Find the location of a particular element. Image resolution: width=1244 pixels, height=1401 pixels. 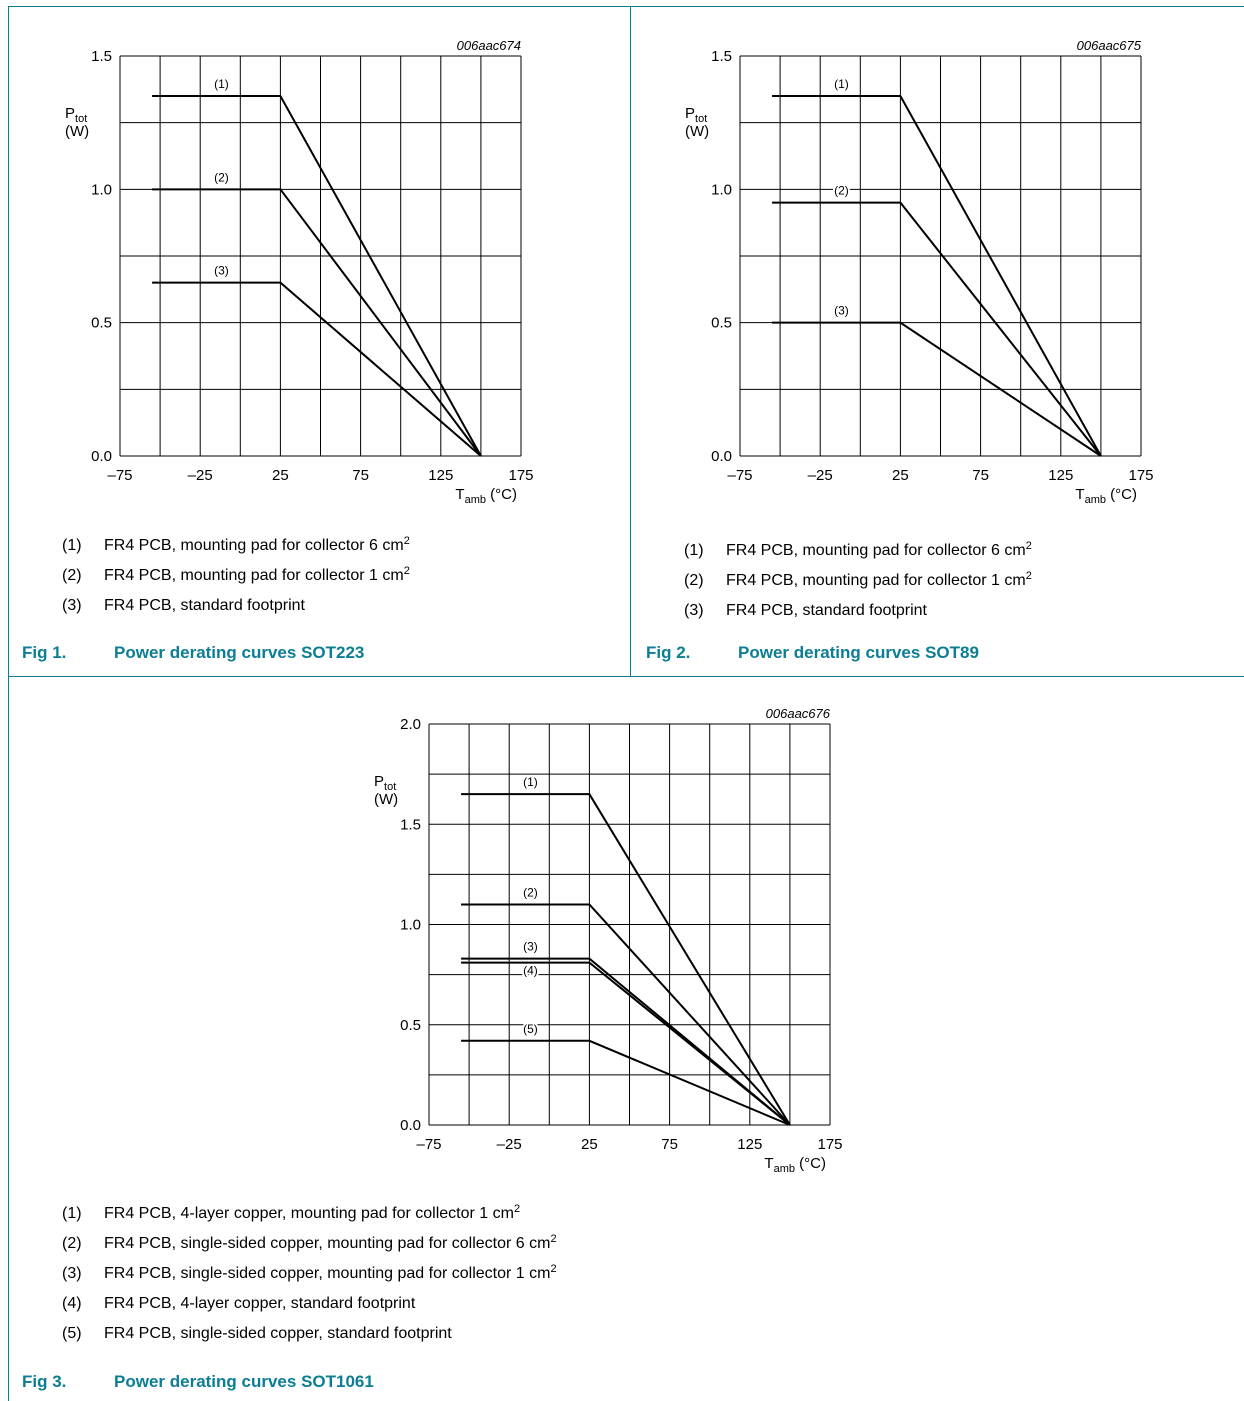

frame-left-border is located at coordinates (8, 703).